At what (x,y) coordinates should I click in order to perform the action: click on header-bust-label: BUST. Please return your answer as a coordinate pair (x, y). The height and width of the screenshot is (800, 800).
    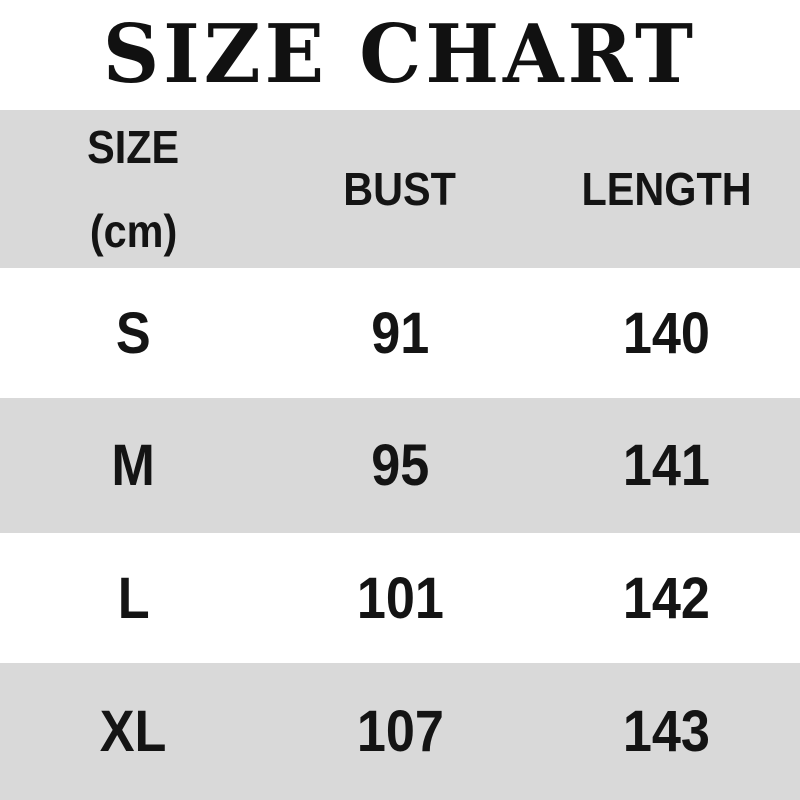
    Looking at the image, I should click on (400, 189).